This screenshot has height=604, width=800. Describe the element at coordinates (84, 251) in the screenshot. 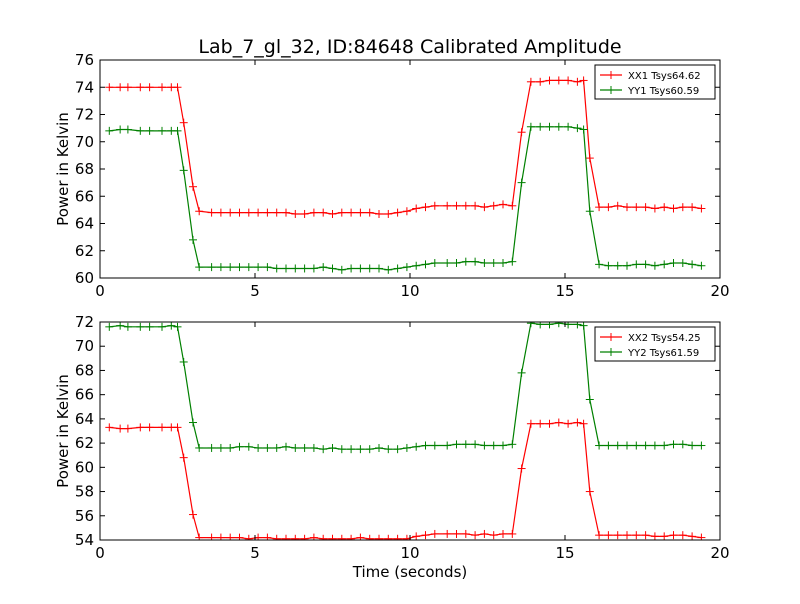

I see `top-y-tick-label: 62` at that location.